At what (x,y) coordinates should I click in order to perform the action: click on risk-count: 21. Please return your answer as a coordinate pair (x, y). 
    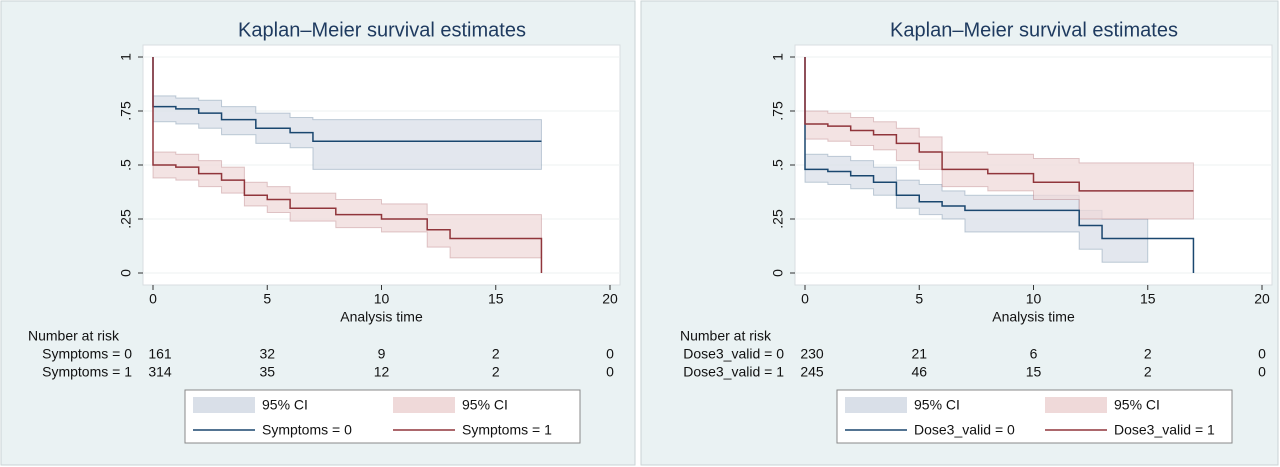
    Looking at the image, I should click on (919, 354).